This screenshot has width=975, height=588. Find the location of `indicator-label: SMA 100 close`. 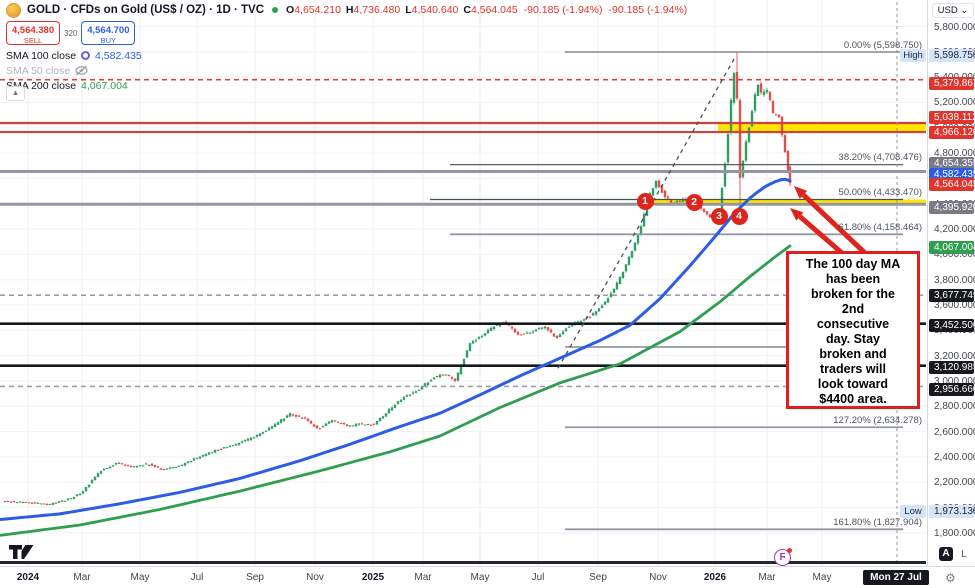

indicator-label: SMA 100 close is located at coordinates (41, 55).